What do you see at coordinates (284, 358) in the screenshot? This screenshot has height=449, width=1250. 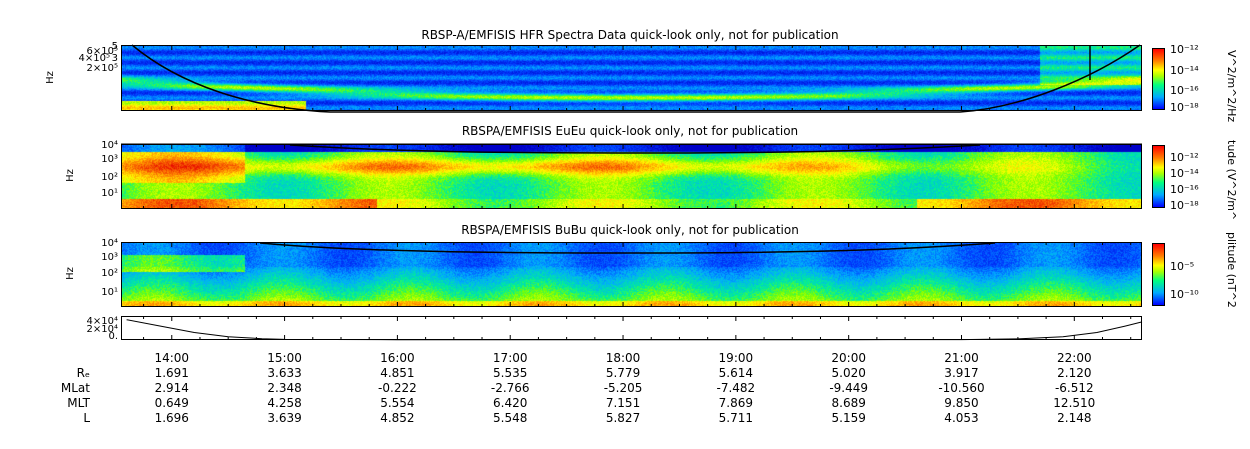 I see `x-tick-label: 15:00` at bounding box center [284, 358].